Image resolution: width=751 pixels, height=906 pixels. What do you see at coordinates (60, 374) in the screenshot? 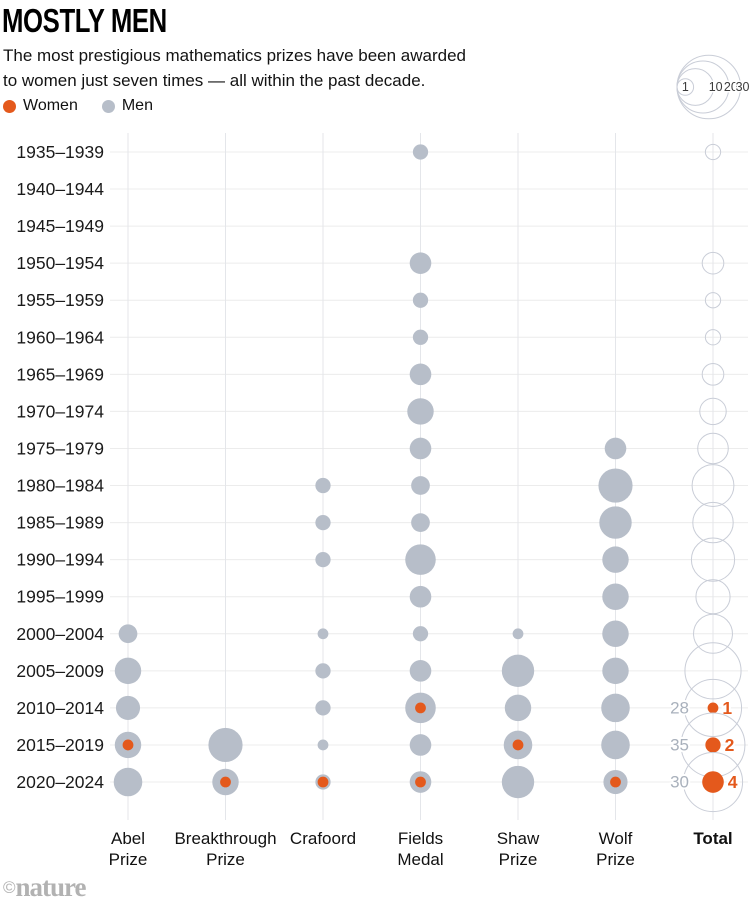
I see `row-label: 1965–1969` at bounding box center [60, 374].